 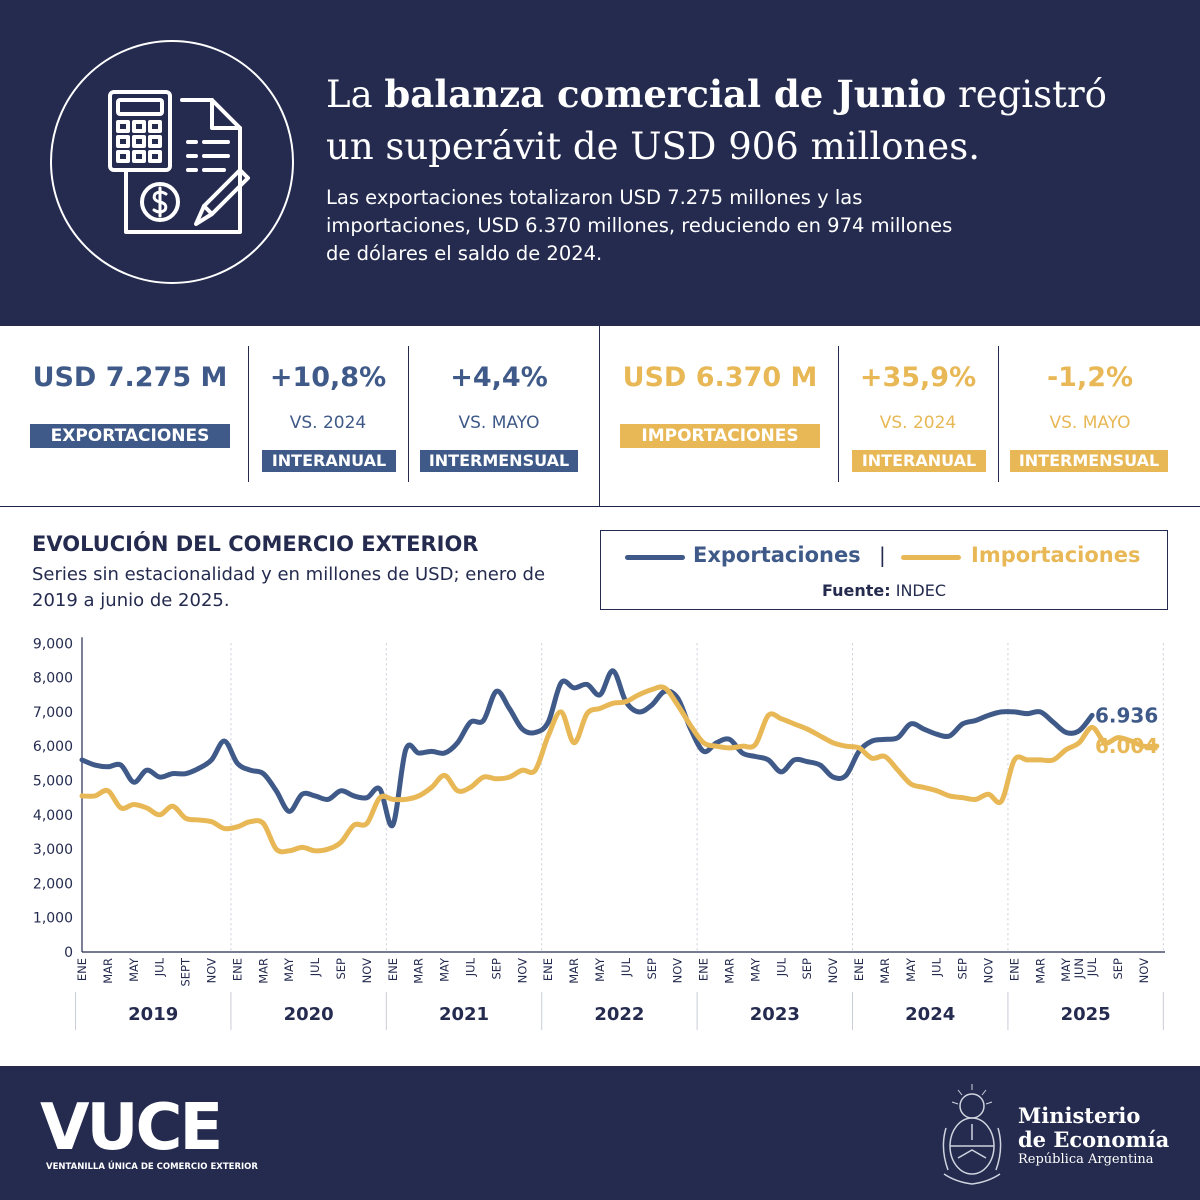 I want to click on year-label: 2025, so click(x=1086, y=1014).